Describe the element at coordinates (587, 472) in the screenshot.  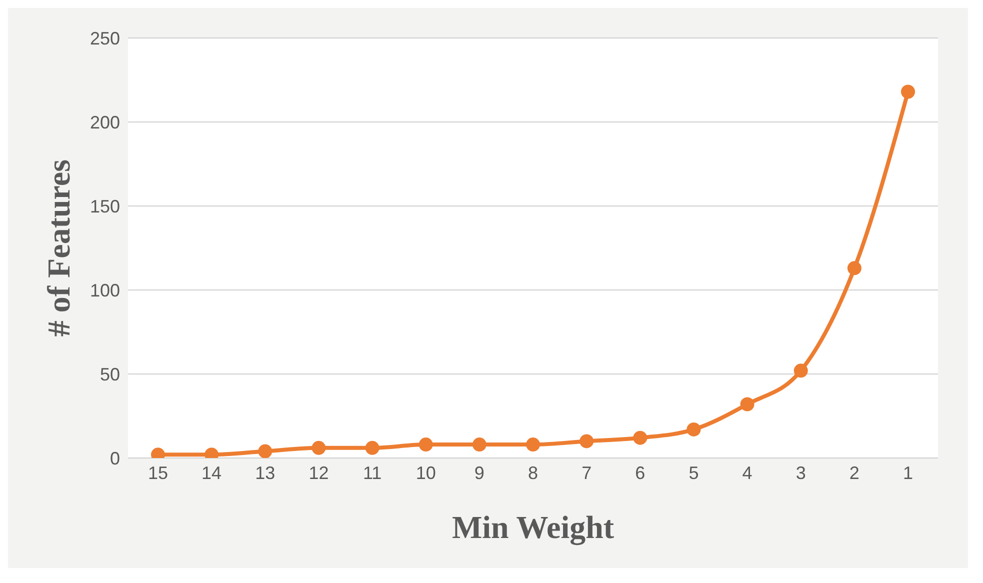
I see `x-tick-label: 7` at that location.